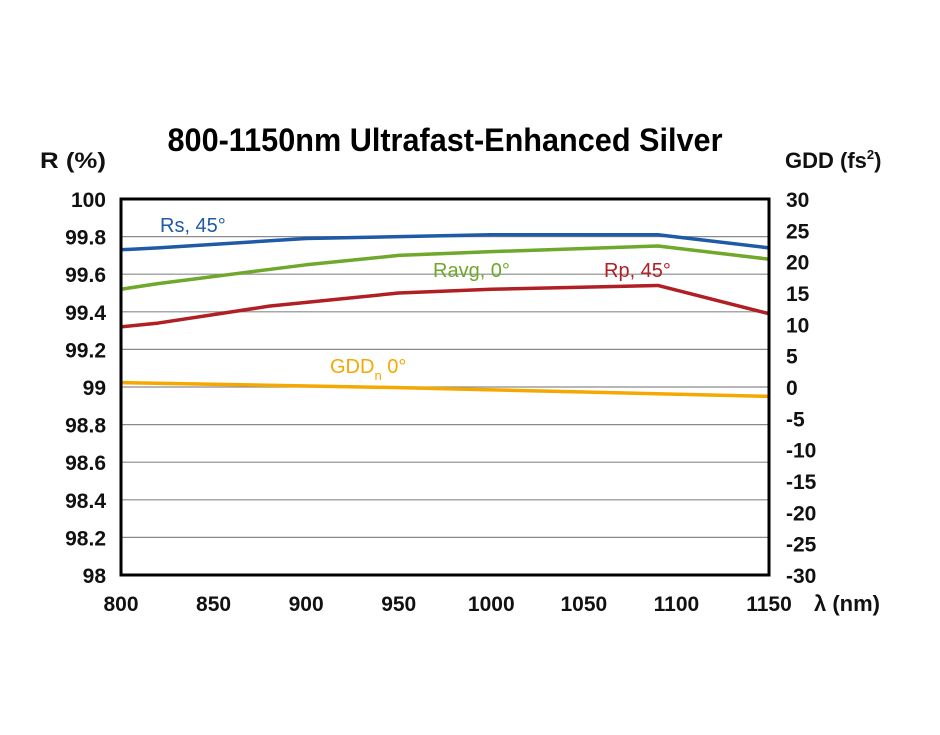 This screenshot has height=735, width=940. Describe the element at coordinates (85, 238) in the screenshot. I see `y-tick-label: 99.8` at that location.